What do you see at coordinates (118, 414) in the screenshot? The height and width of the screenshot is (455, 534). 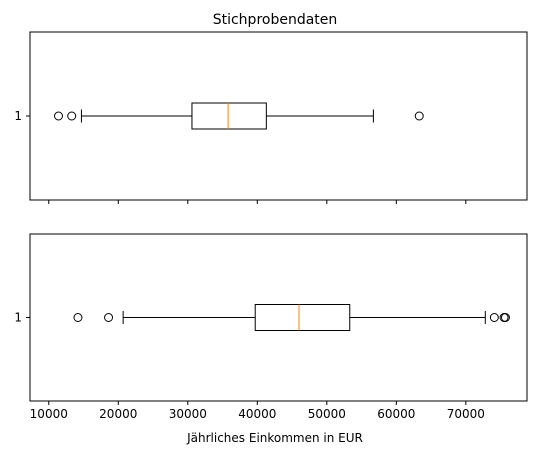 I see `x-tick-label: 20000` at bounding box center [118, 414].